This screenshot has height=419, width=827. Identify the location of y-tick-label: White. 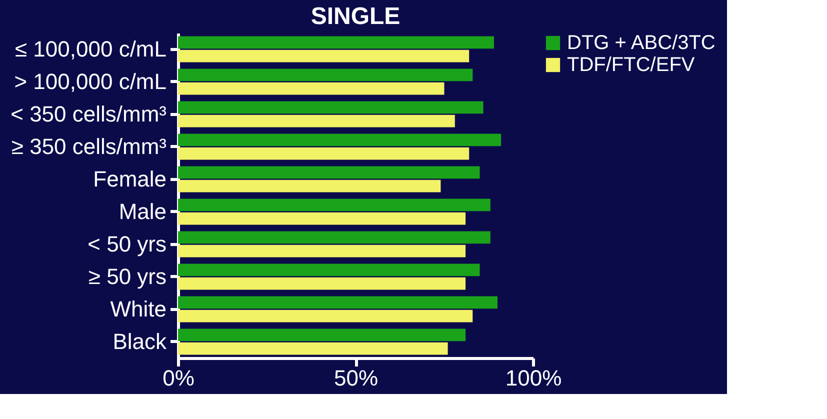
(138, 309).